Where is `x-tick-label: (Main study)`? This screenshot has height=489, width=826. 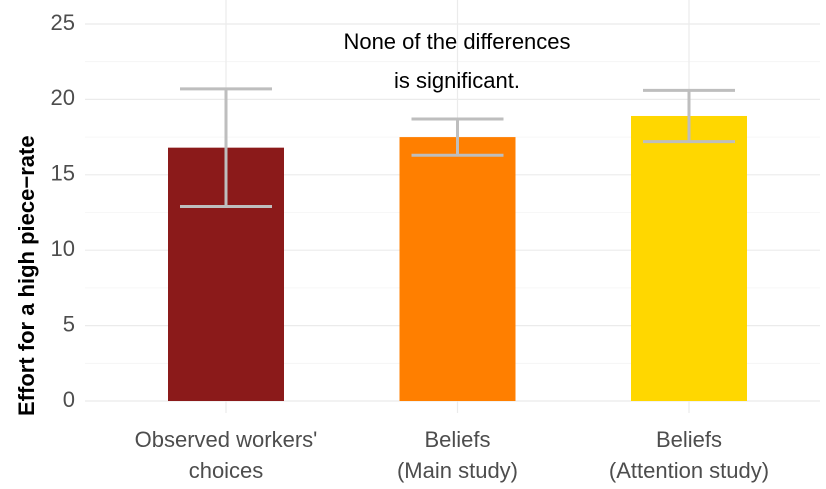 x-tick-label: (Main study) is located at coordinates (457, 470).